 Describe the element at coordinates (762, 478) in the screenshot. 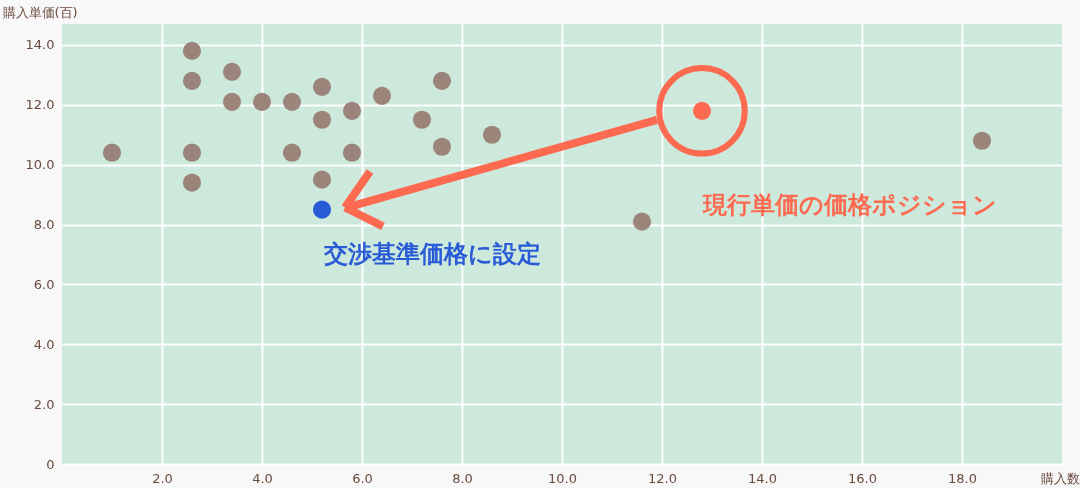

I see `x-tick-label: 14.0` at that location.